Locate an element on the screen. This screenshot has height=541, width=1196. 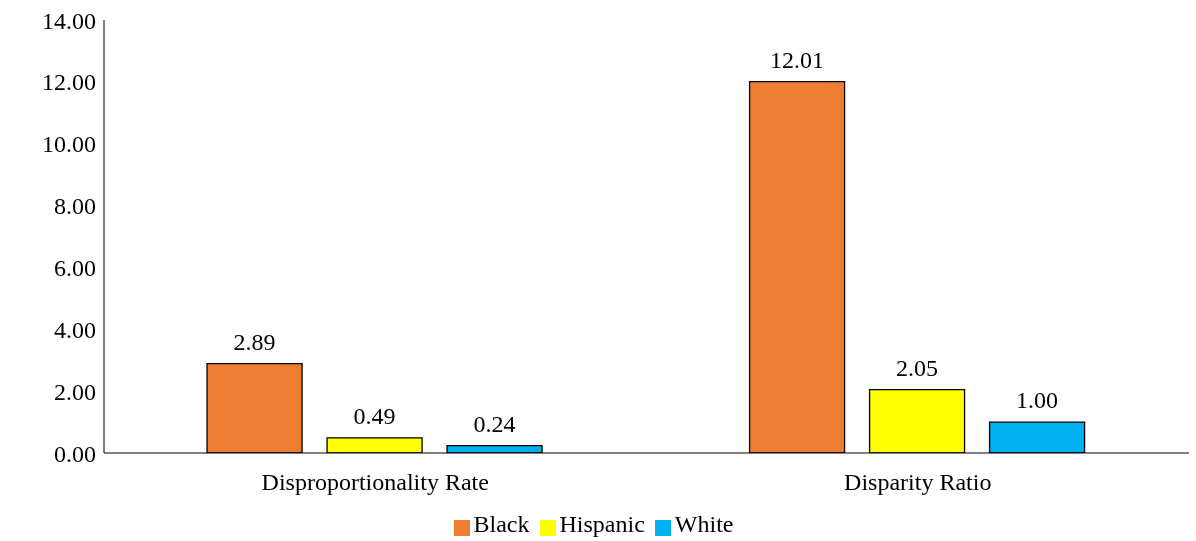
y-tick-label: 0.00 is located at coordinates (75, 453).